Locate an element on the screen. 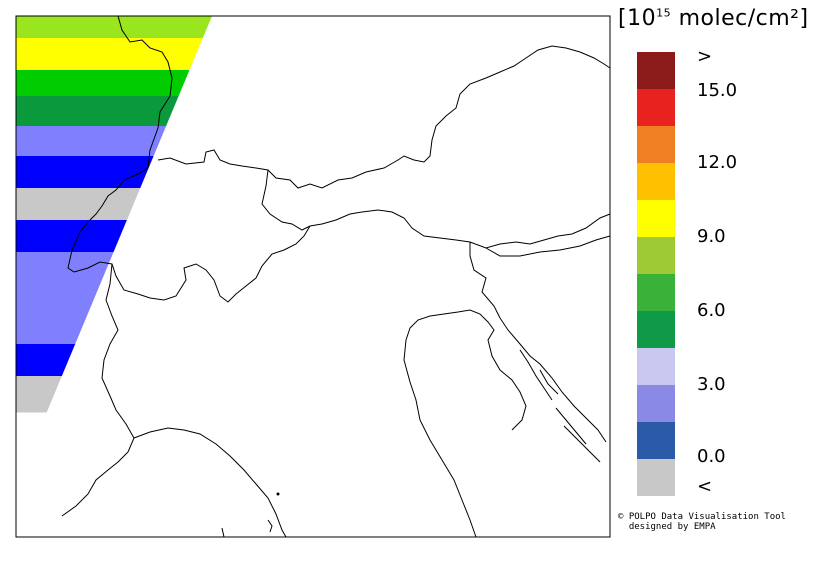  legend-tick-label: 6.0 is located at coordinates (711, 310).